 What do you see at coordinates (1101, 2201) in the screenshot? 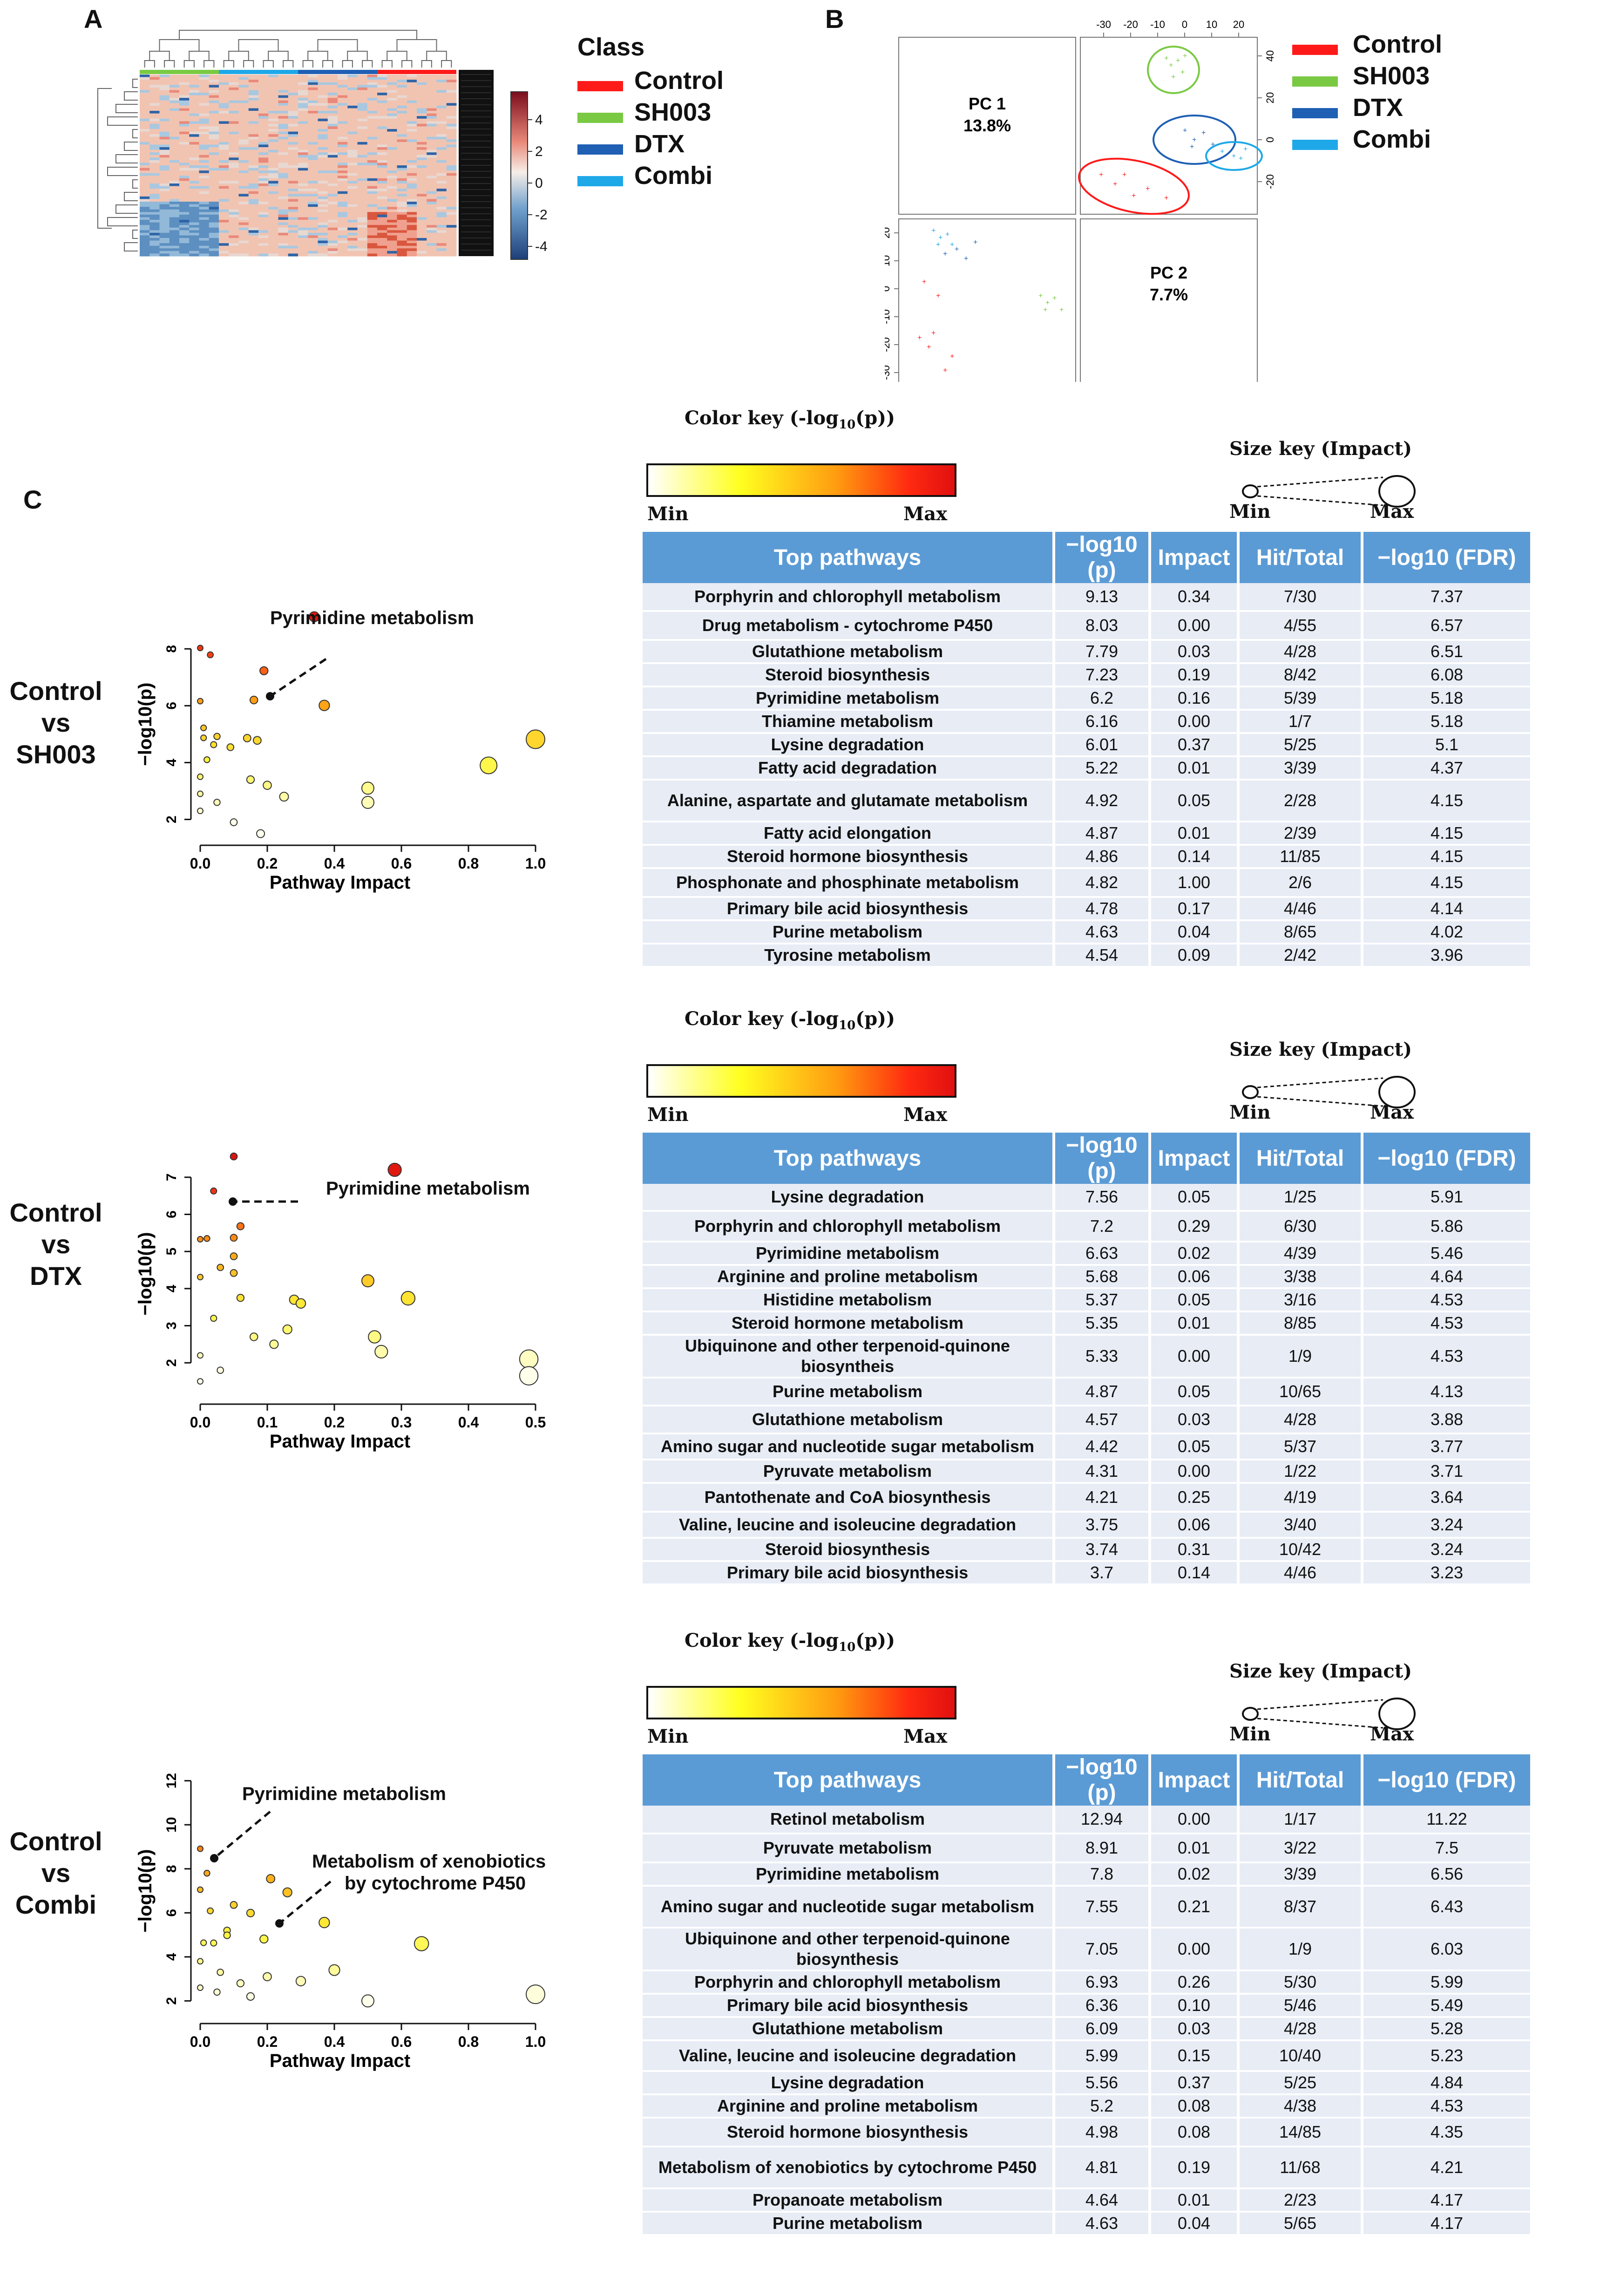
I see `pathway-value-cell: 4.64` at bounding box center [1101, 2201].